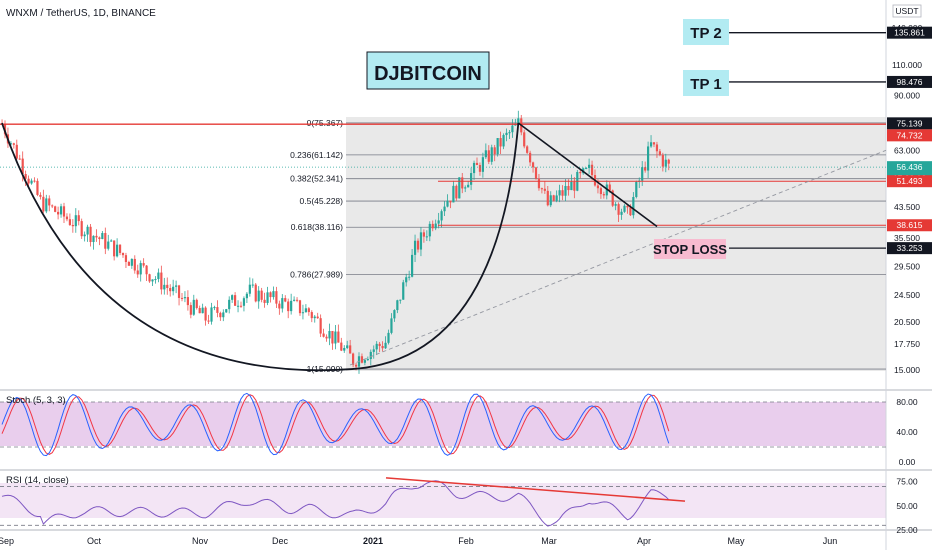 This screenshot has height=550, width=932. I want to click on time-tick-label: Apr, so click(644, 541).